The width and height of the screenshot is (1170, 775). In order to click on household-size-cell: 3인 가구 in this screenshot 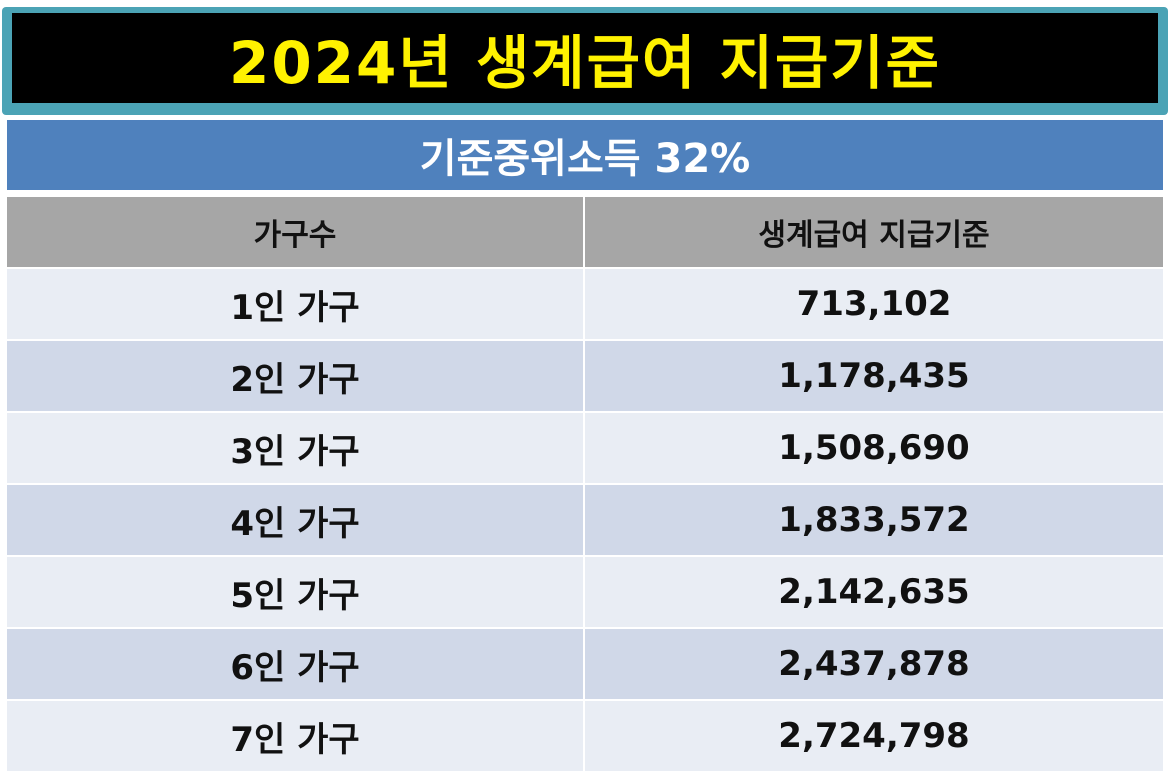, I will do `click(295, 448)`.